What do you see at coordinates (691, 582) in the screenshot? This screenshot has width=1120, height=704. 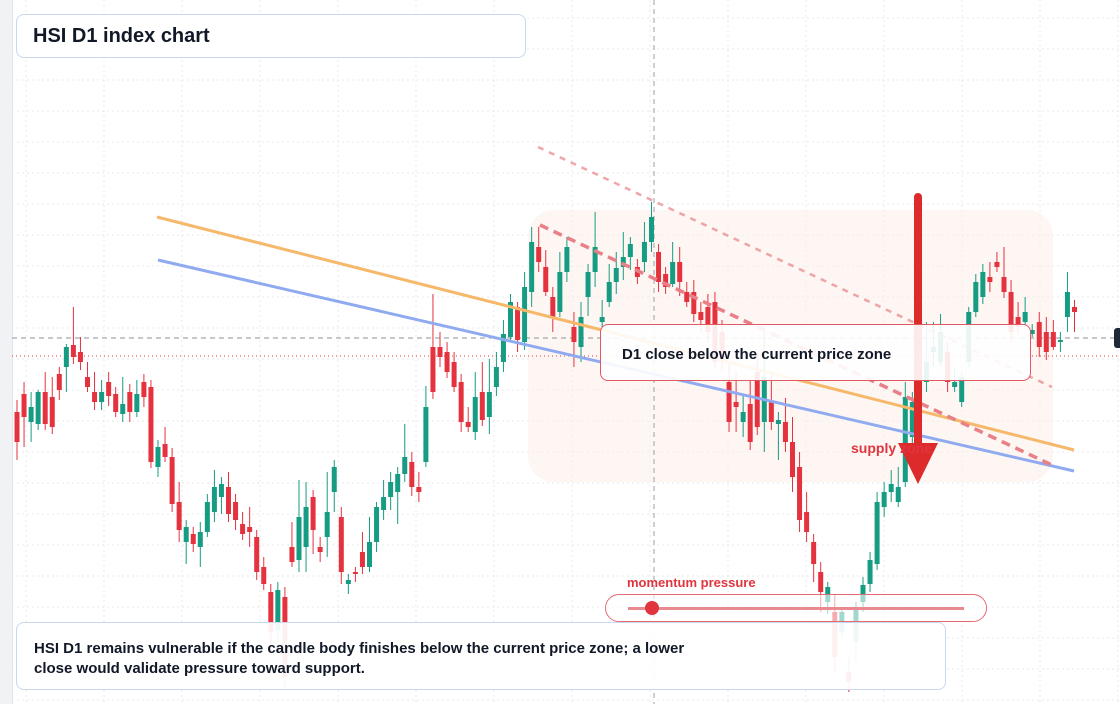 I see `momentum-label: momentum pressure` at bounding box center [691, 582].